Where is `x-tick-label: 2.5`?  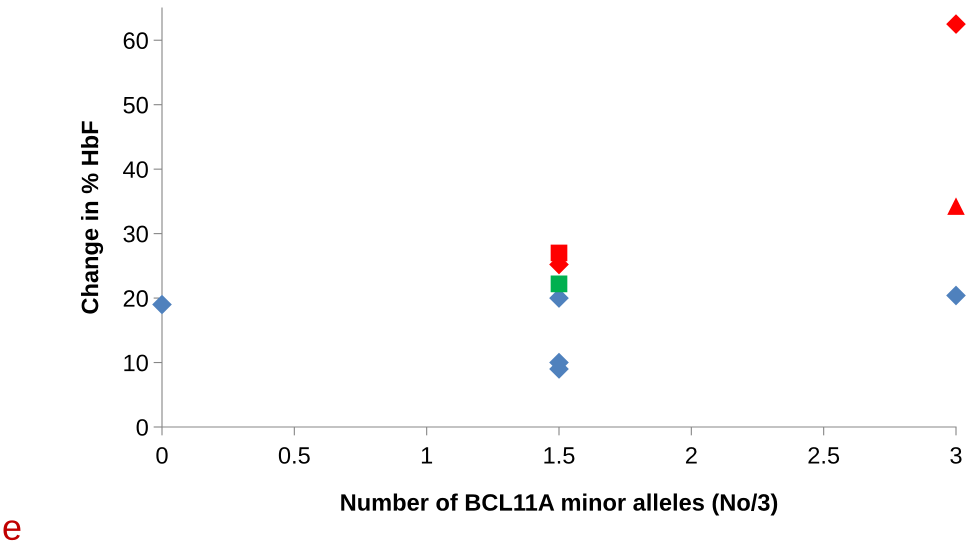 x-tick-label: 2.5 is located at coordinates (824, 455).